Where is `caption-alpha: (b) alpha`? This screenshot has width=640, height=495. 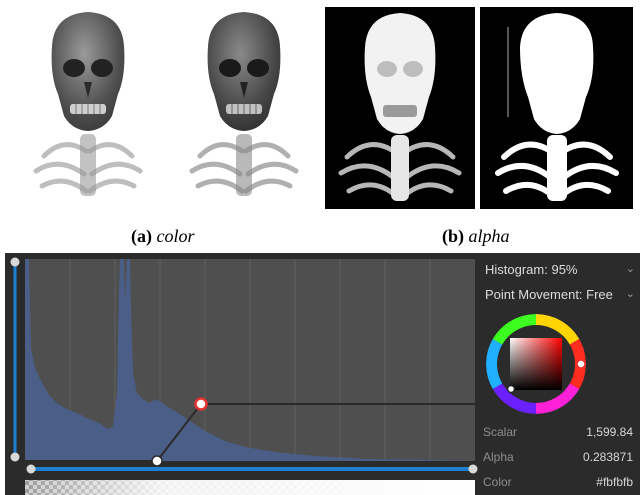 caption-alpha: (b) alpha is located at coordinates (476, 236).